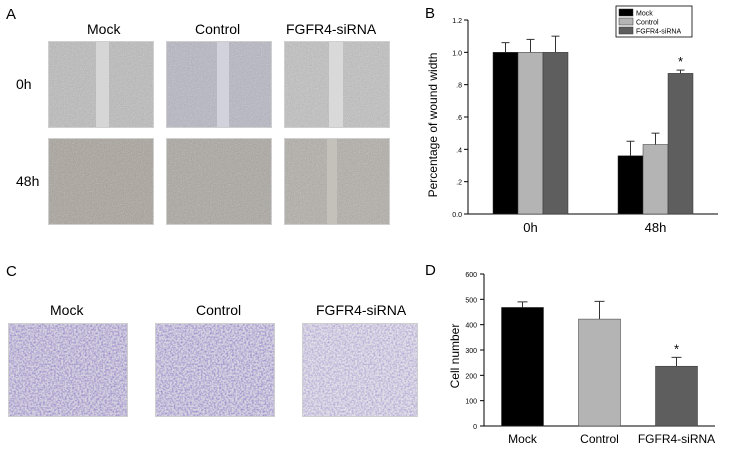 The width and height of the screenshot is (739, 452). Describe the element at coordinates (455, 356) in the screenshot. I see `chart-d-ylabel: Cell number` at that location.